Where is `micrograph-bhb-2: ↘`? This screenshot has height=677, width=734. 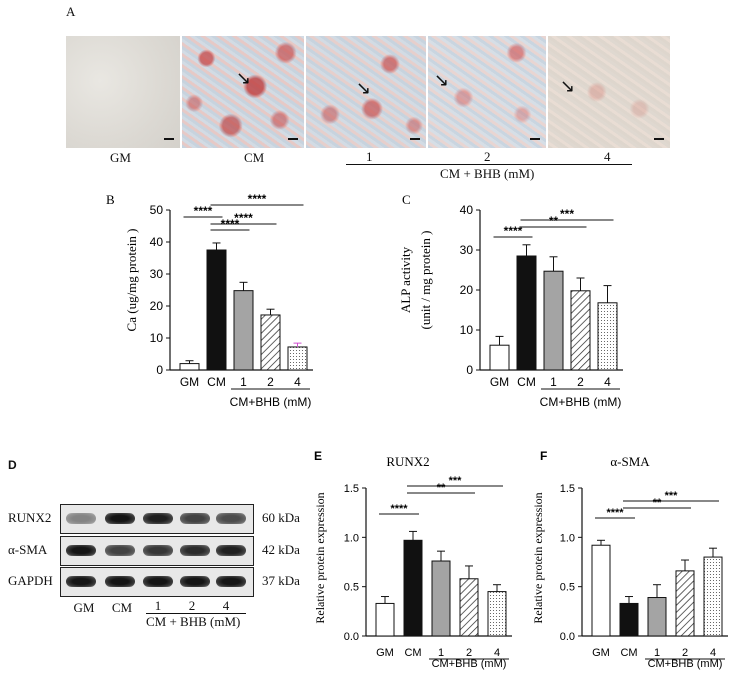
micrograph-bhb-2: ↘ is located at coordinates (487, 92).